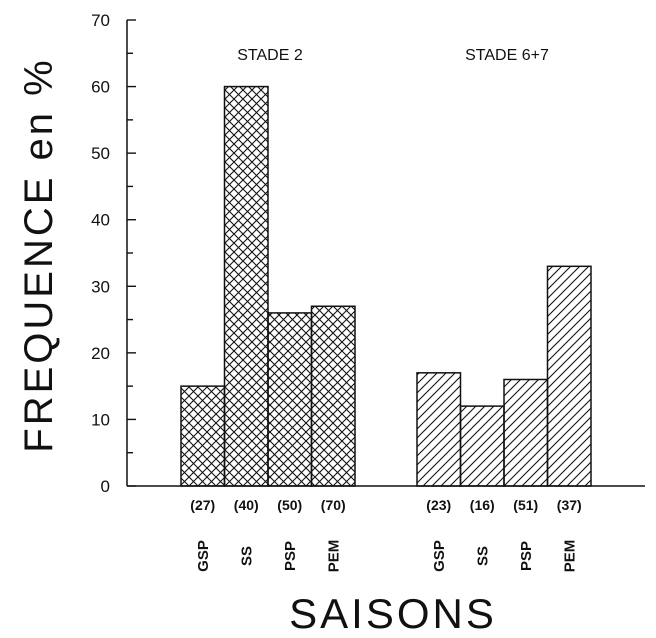  Describe the element at coordinates (393, 613) in the screenshot. I see `x-axis-label: SAISONS` at that location.